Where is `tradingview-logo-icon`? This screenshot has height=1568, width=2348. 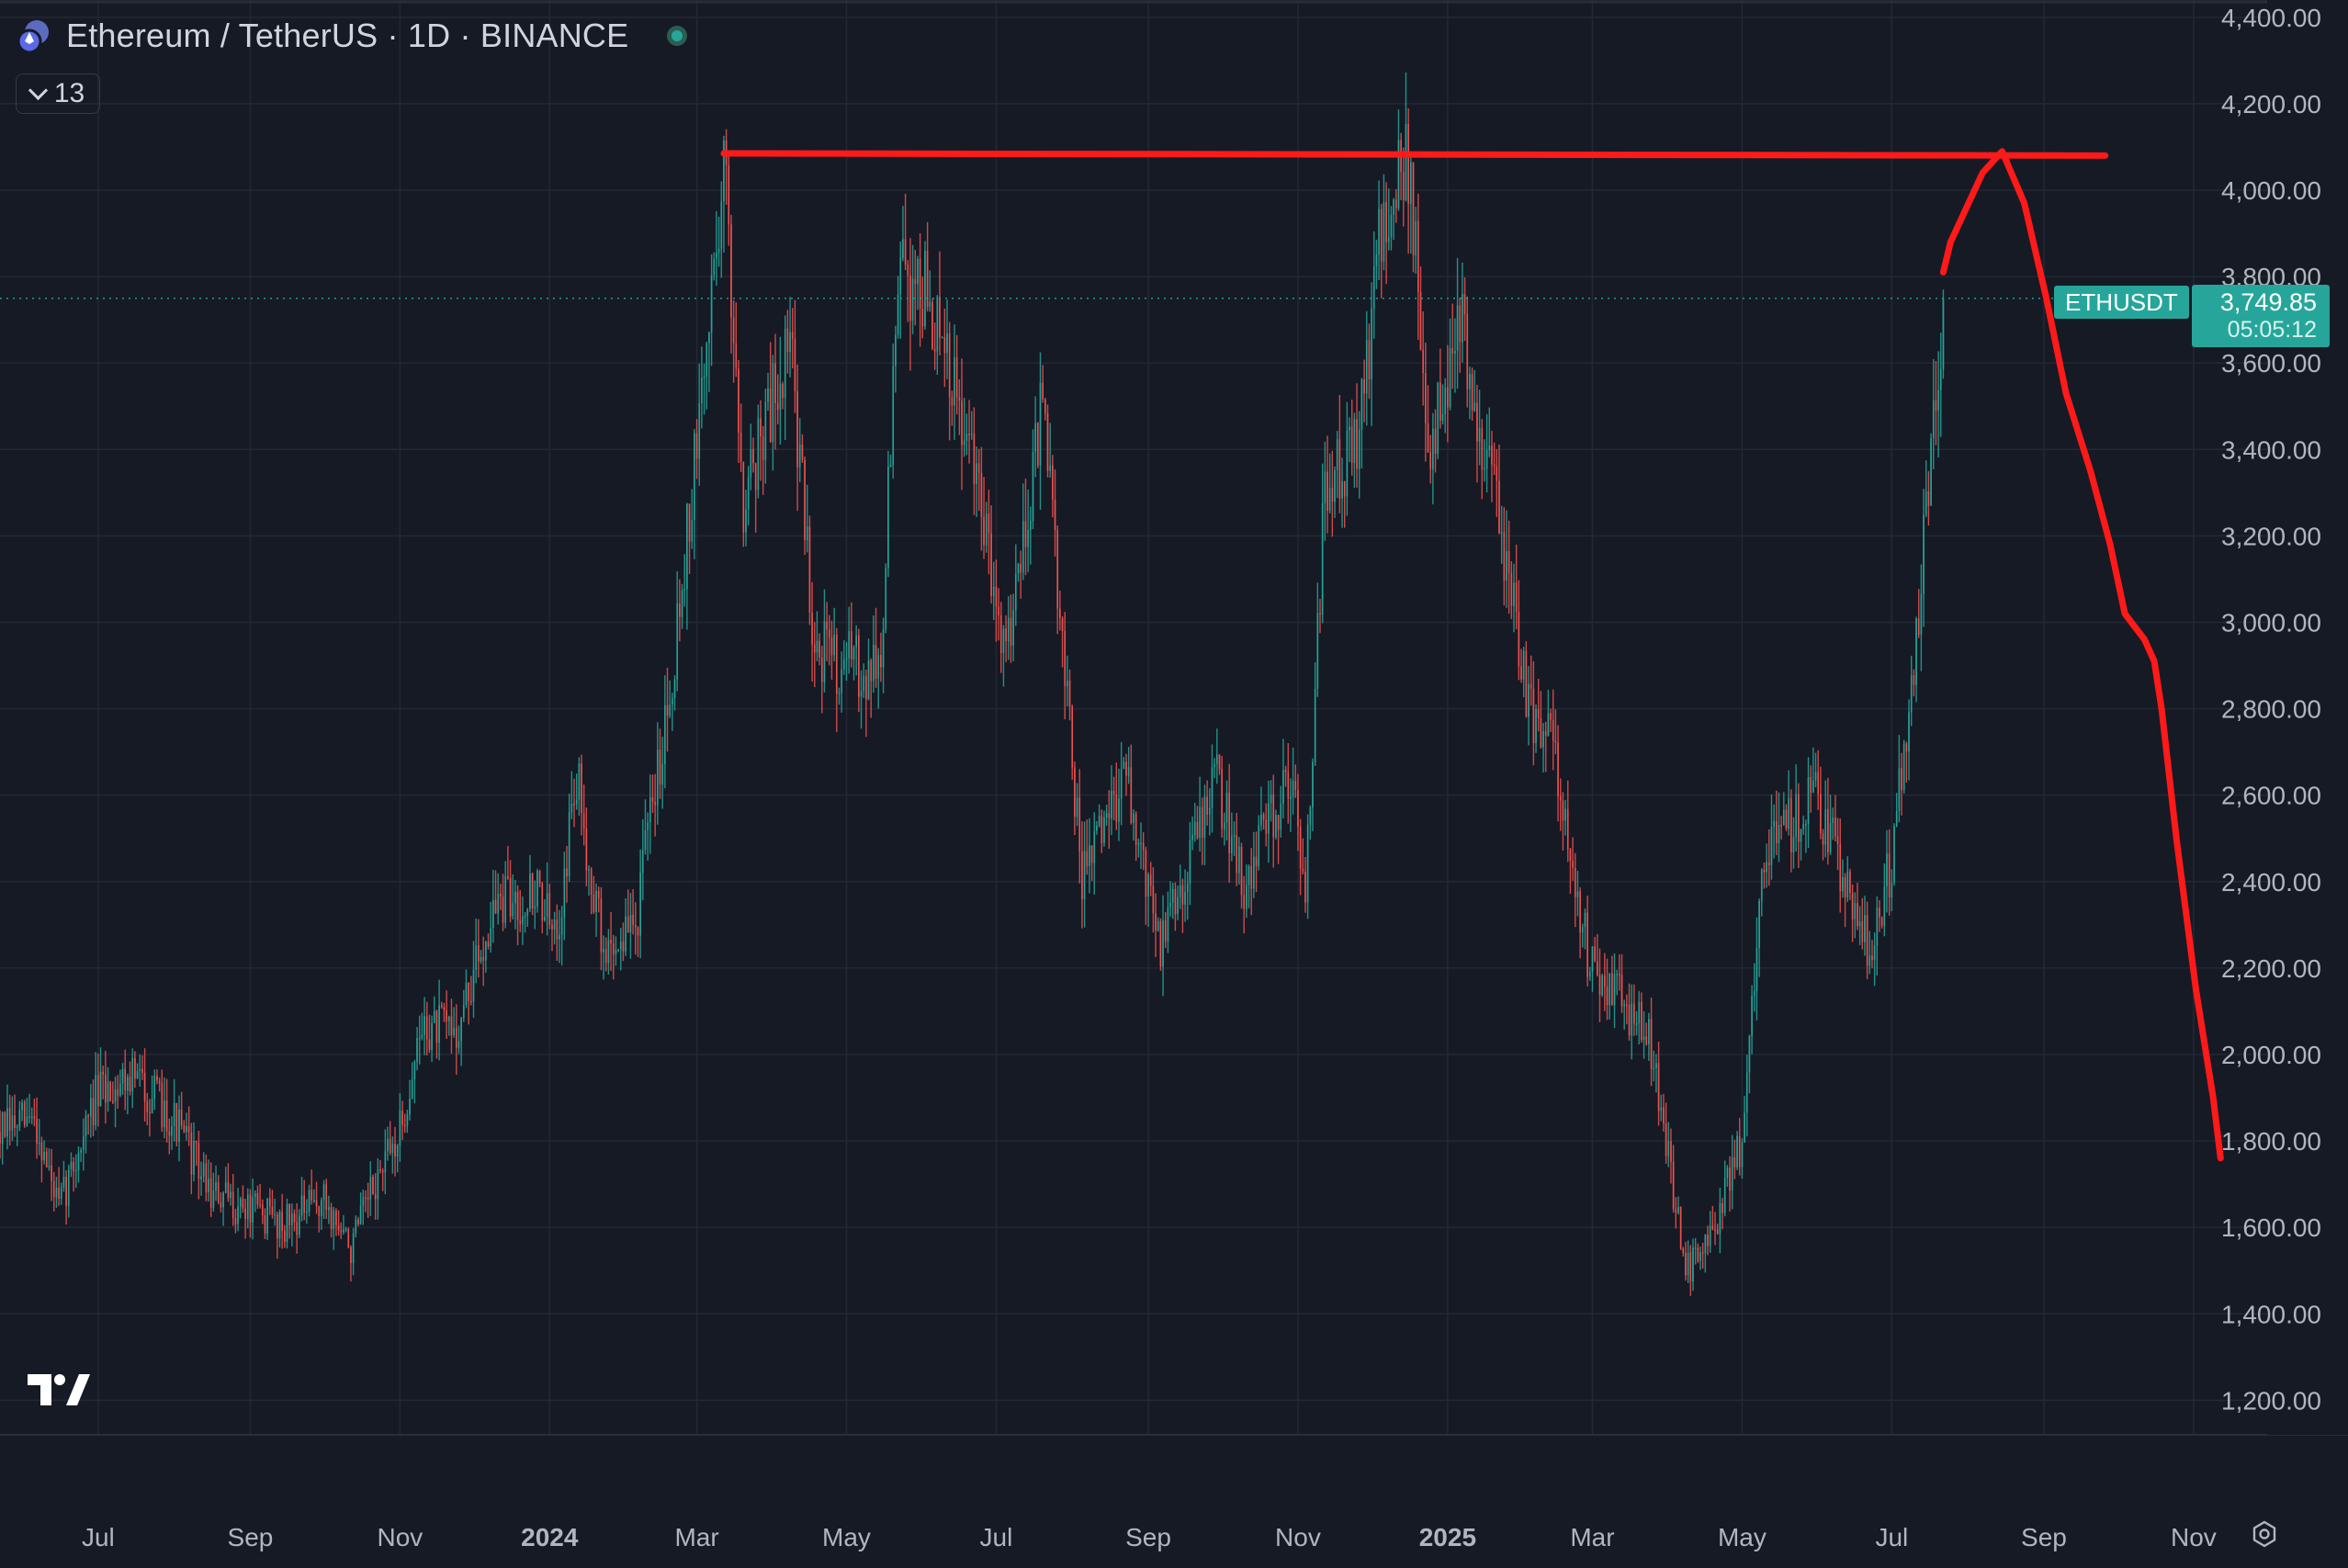
tradingview-logo-icon is located at coordinates (59, 1391).